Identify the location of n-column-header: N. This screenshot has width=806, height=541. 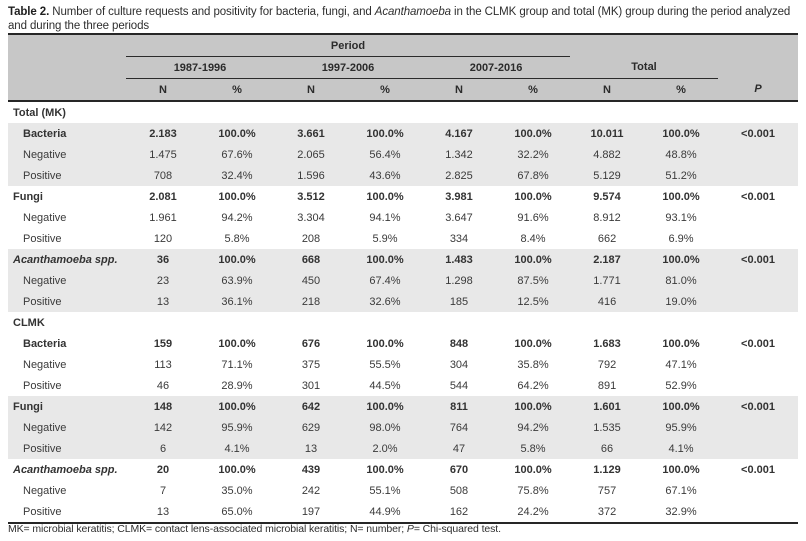
(607, 90).